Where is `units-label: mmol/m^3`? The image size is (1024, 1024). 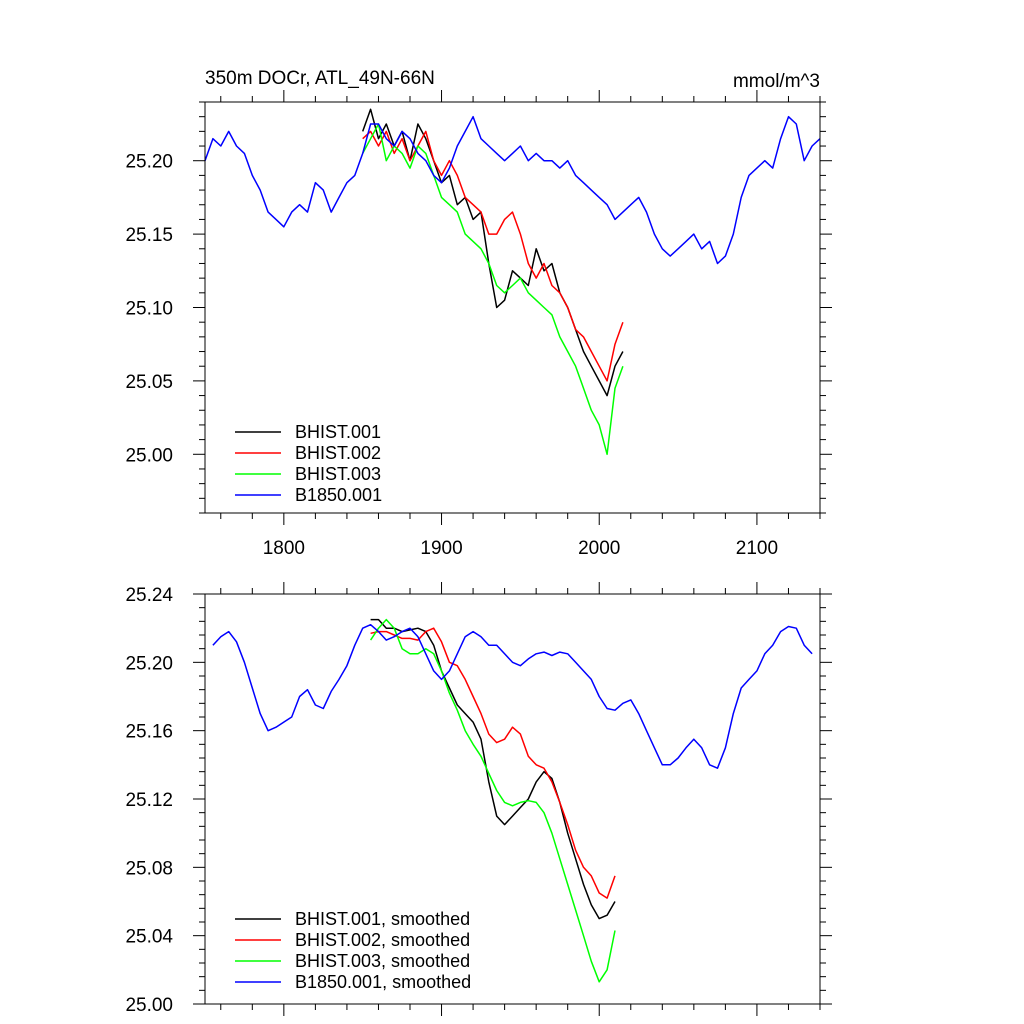
units-label: mmol/m^3 is located at coordinates (776, 81).